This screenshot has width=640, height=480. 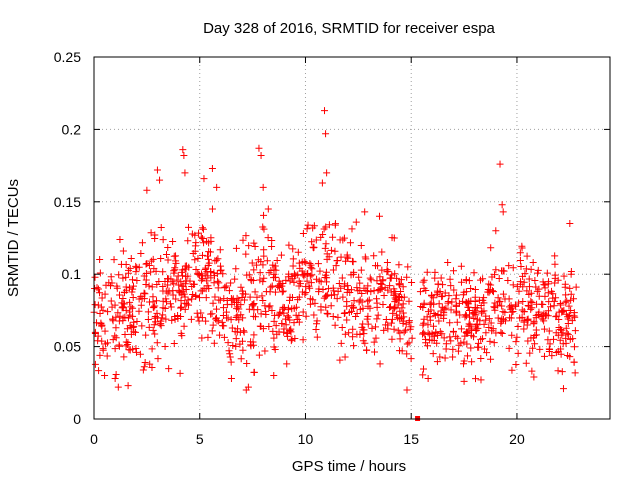 What do you see at coordinates (407, 390) in the screenshot?
I see `data-point-troughs` at bounding box center [407, 390].